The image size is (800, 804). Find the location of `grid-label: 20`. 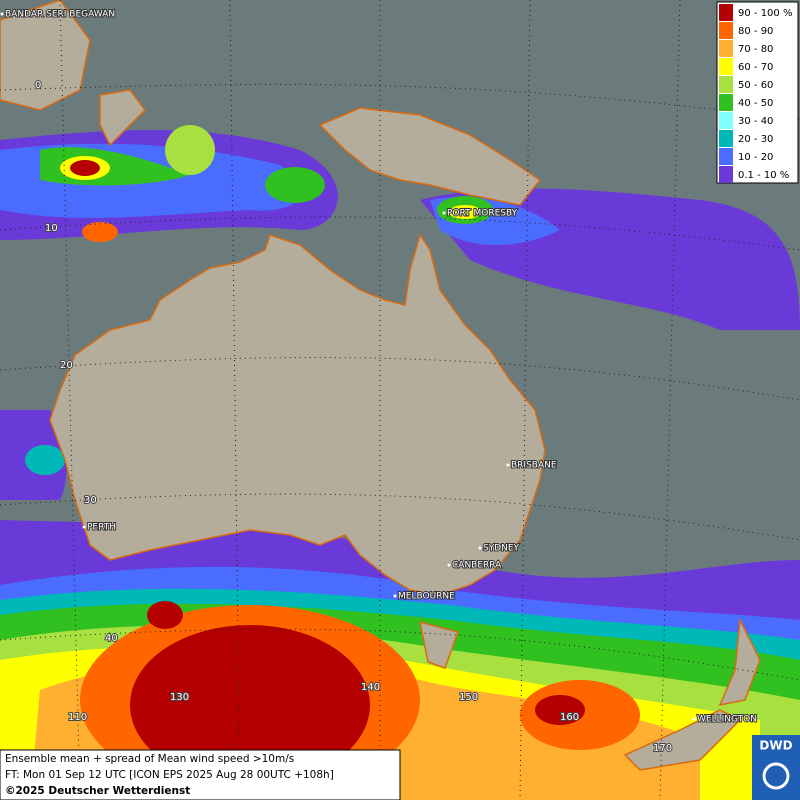

grid-label: 20 is located at coordinates (66, 365).